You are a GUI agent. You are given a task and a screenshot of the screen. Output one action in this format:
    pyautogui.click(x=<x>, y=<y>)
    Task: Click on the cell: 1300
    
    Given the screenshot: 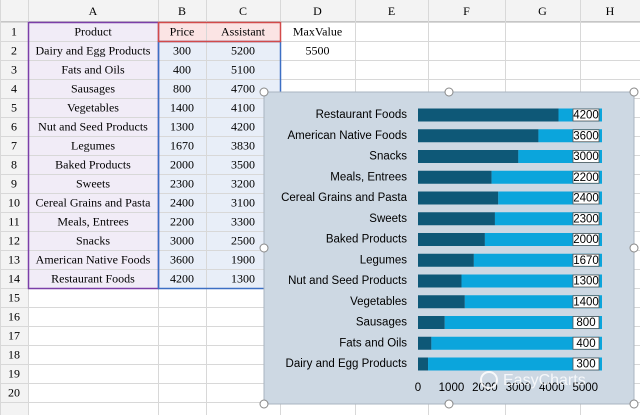 What is the action you would take?
    pyautogui.click(x=243, y=278)
    